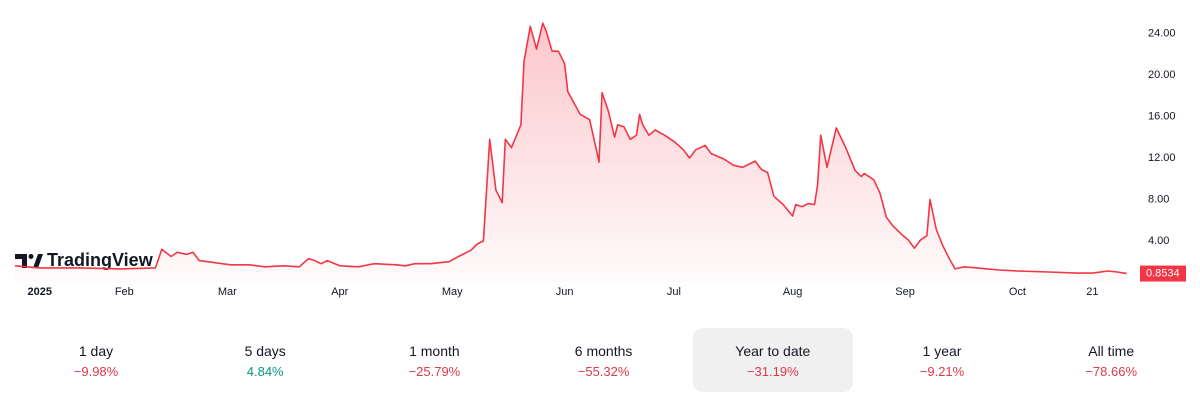 This screenshot has height=410, width=1200. Describe the element at coordinates (942, 360) in the screenshot. I see `period-tab: 1 year −9.21%` at that location.